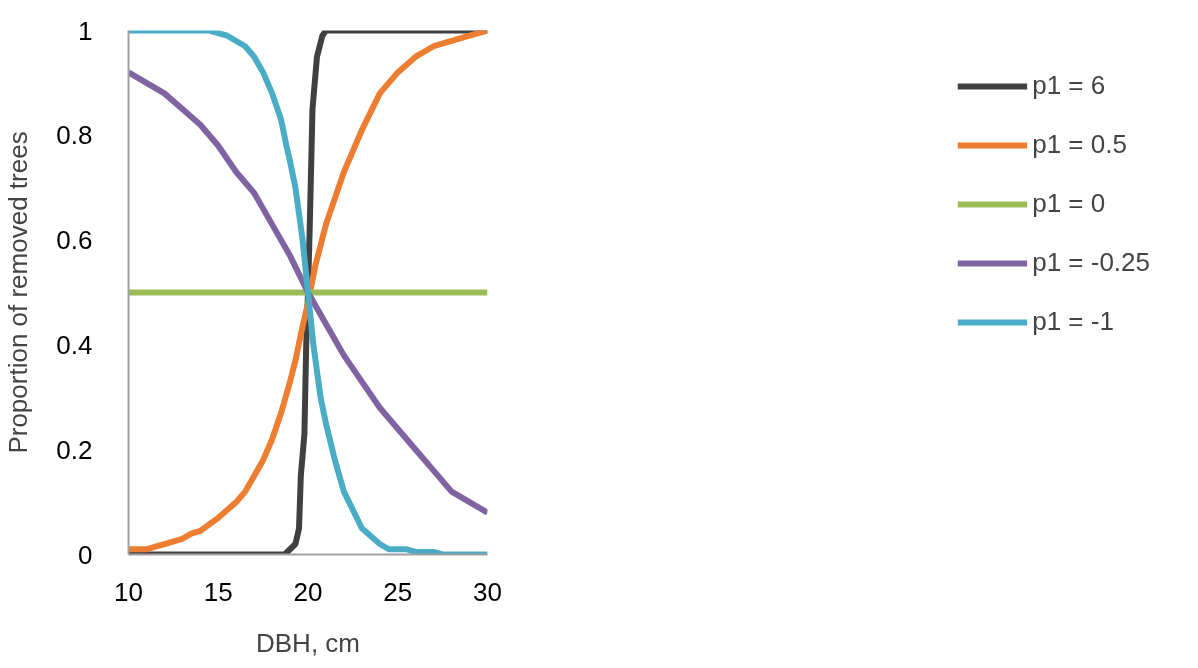  I want to click on y-tick-label: 0.2, so click(74, 449).